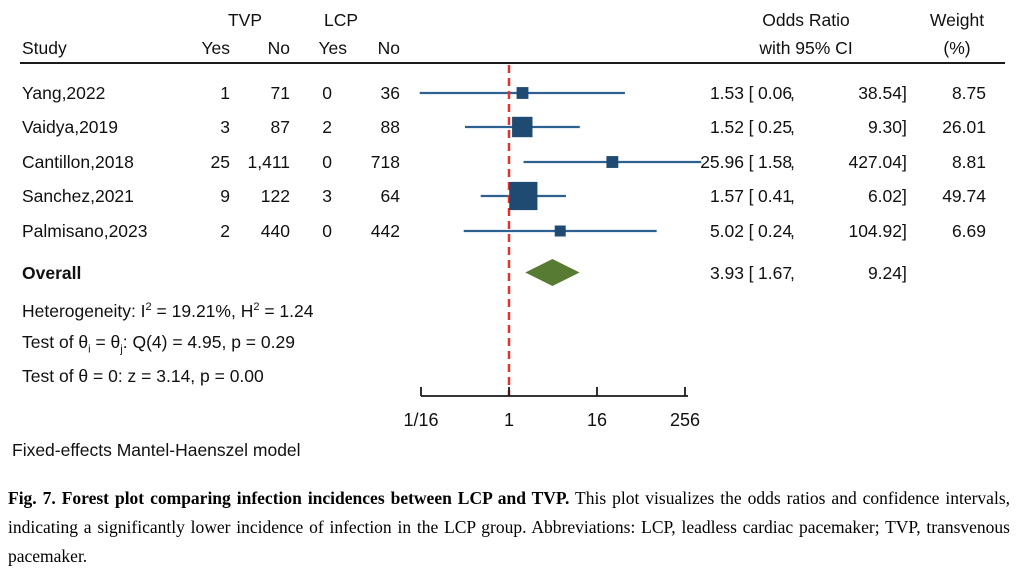 The width and height of the screenshot is (1018, 573). I want to click on lcp-no-value: 36, so click(390, 93).